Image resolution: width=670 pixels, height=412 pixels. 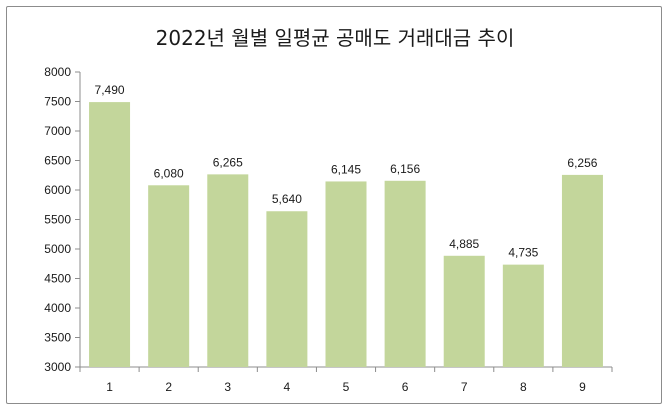 I want to click on x-tick-label: 4, so click(x=287, y=387).